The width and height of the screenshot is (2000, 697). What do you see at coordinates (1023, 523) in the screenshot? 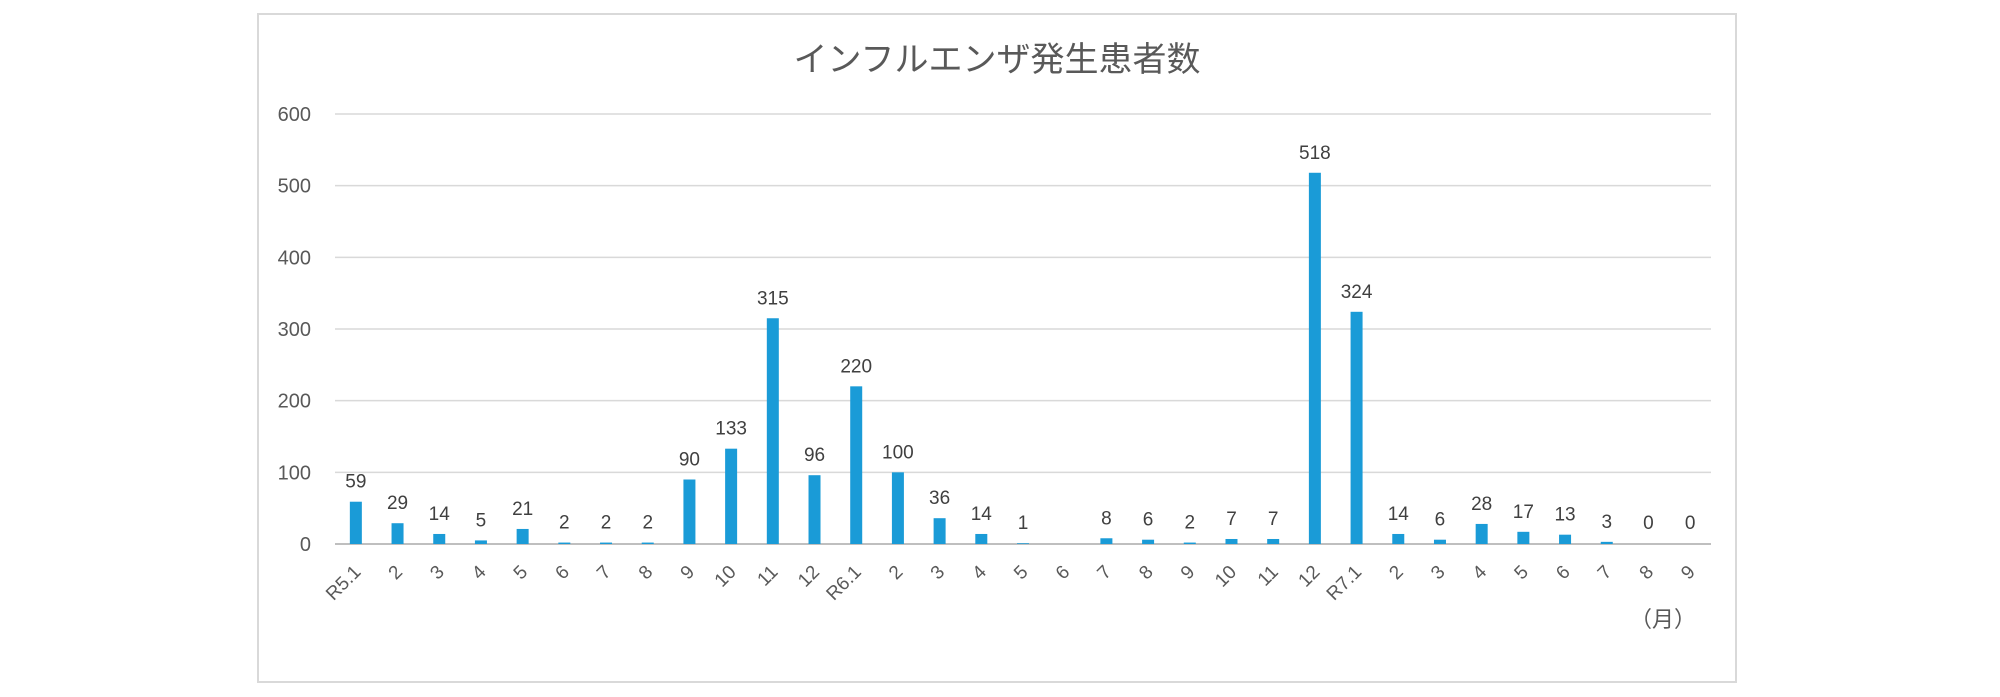
I see `data-label: 1` at bounding box center [1023, 523].